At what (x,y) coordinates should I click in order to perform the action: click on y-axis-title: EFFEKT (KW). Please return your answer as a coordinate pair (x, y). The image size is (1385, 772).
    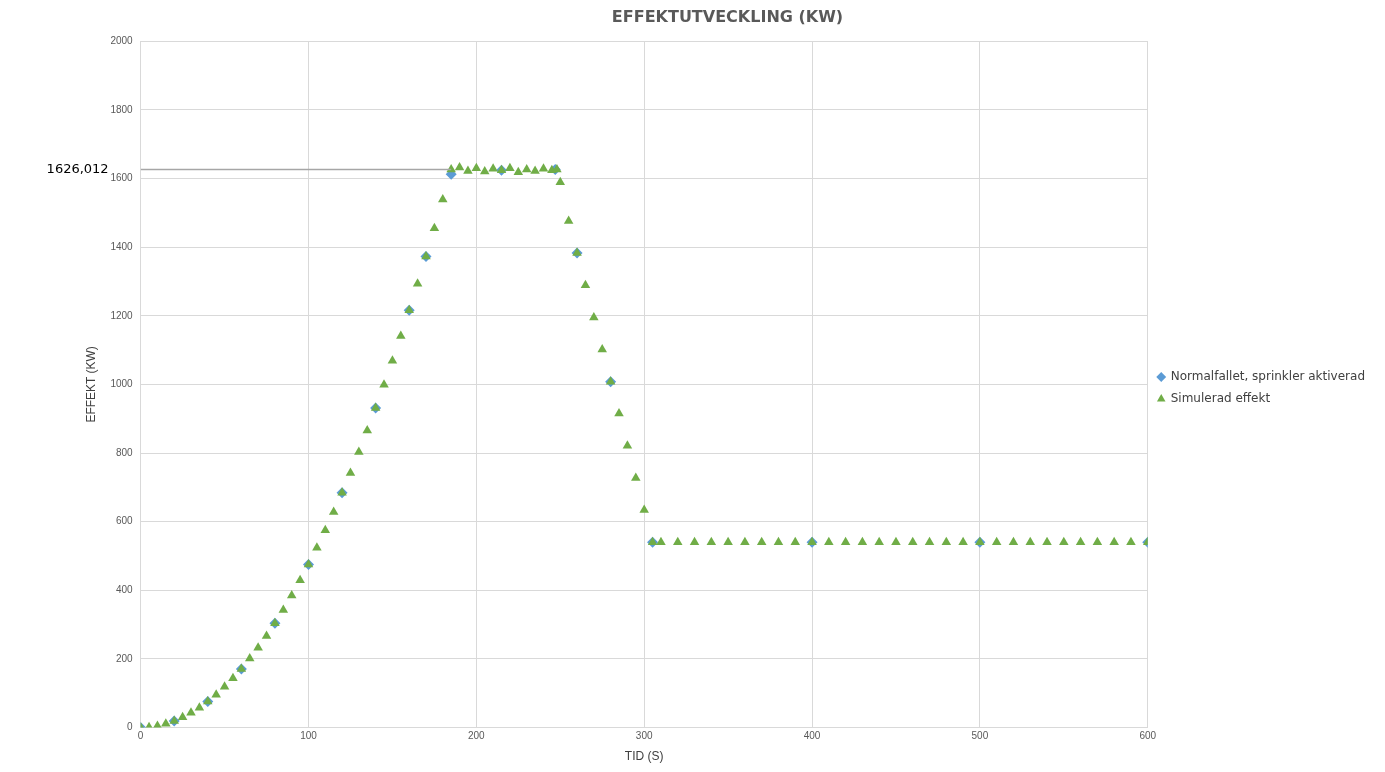
    Looking at the image, I should click on (90, 384).